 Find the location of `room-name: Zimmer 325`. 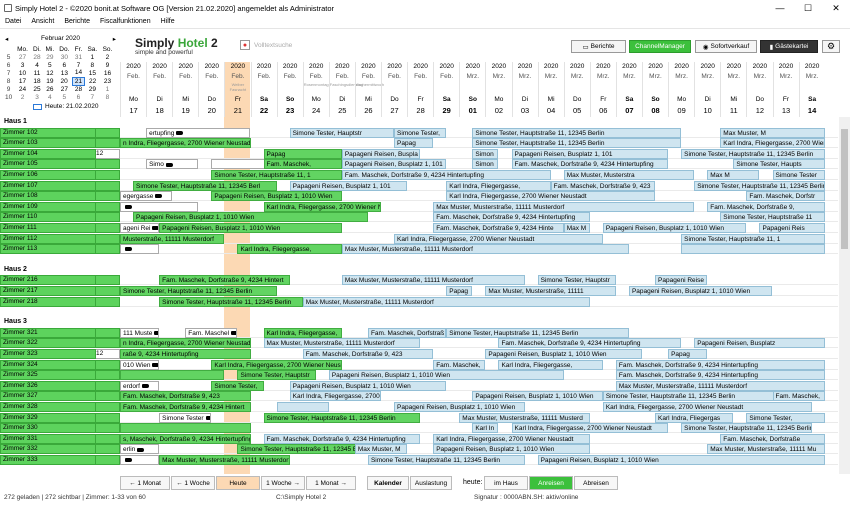

room-name: Zimmer 325 is located at coordinates (48, 375).